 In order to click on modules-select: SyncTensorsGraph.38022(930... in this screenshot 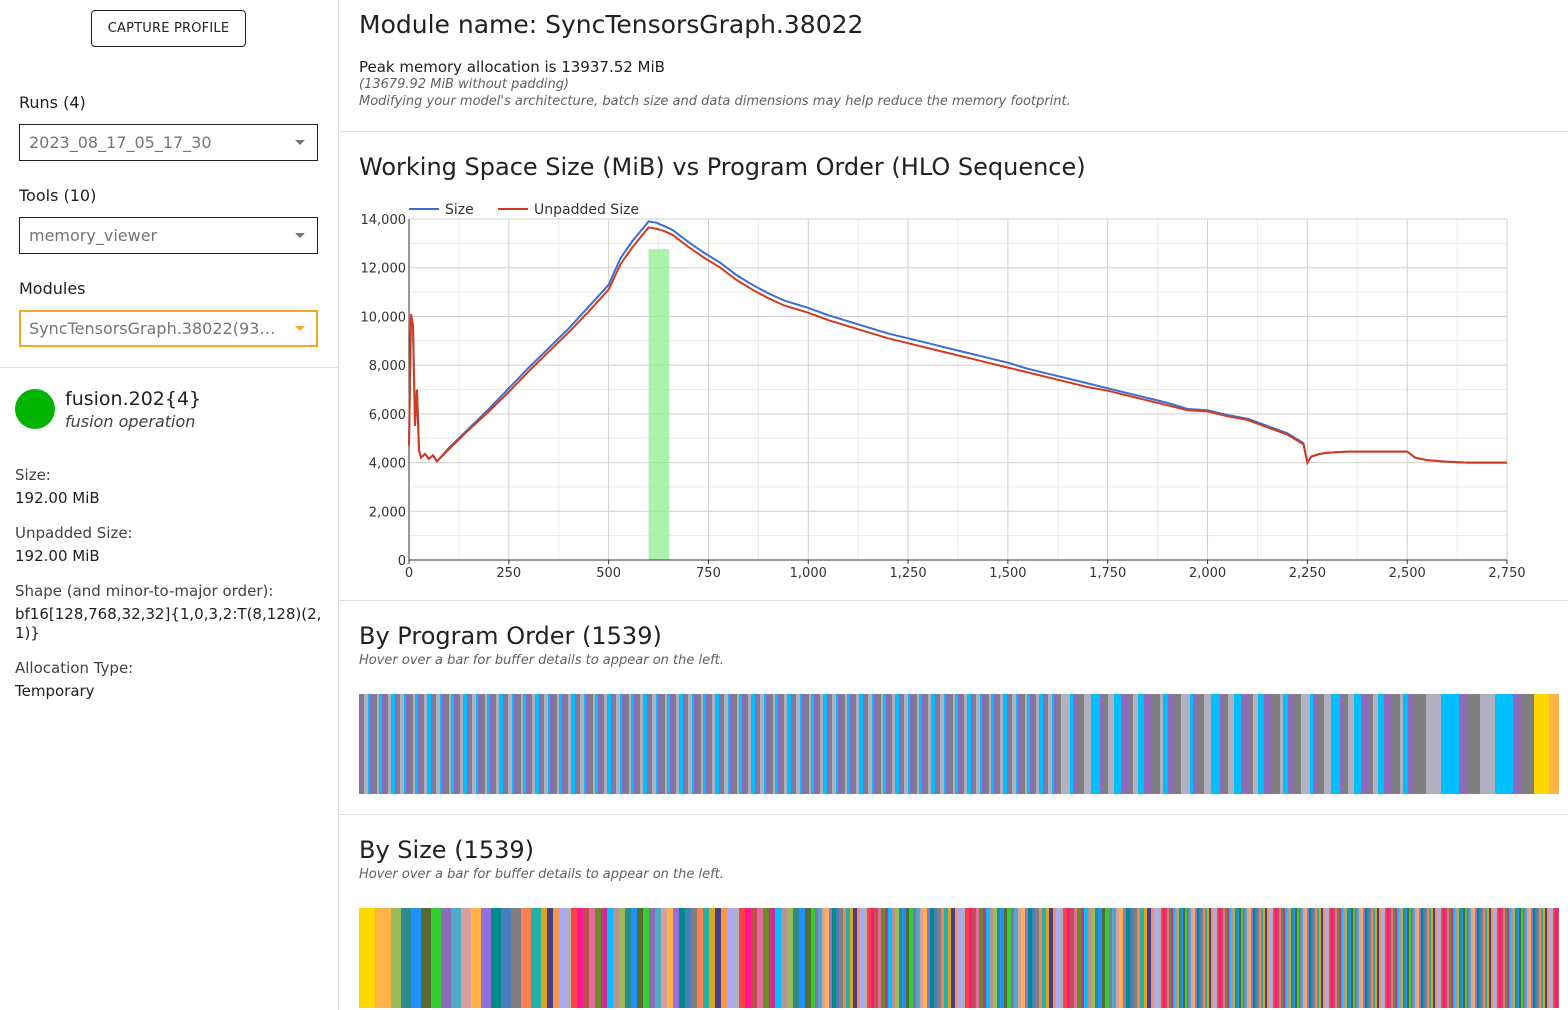, I will do `click(168, 328)`.